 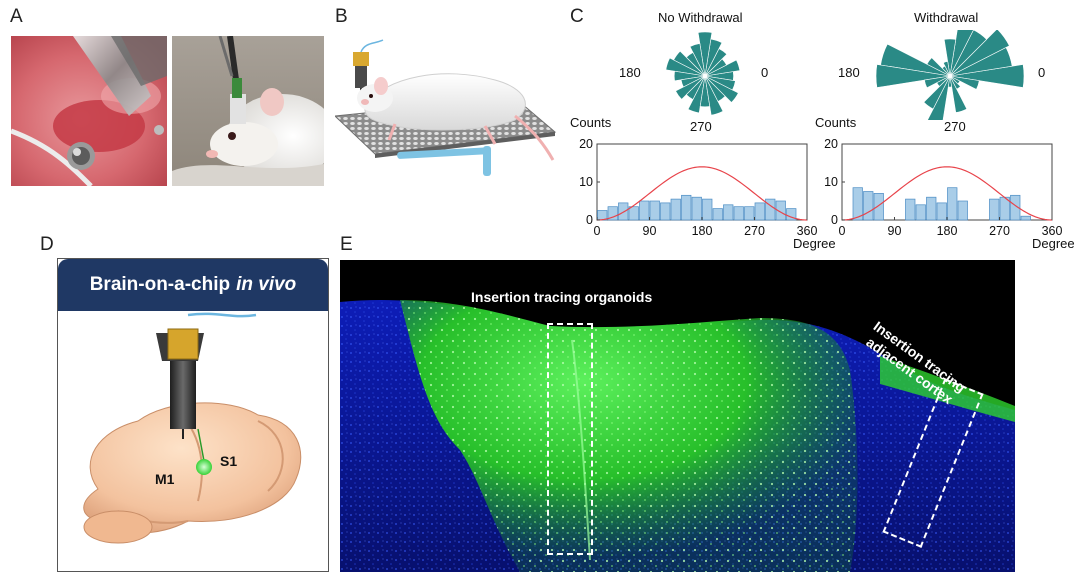 I want to click on mouse-implant-photo, so click(x=248, y=111).